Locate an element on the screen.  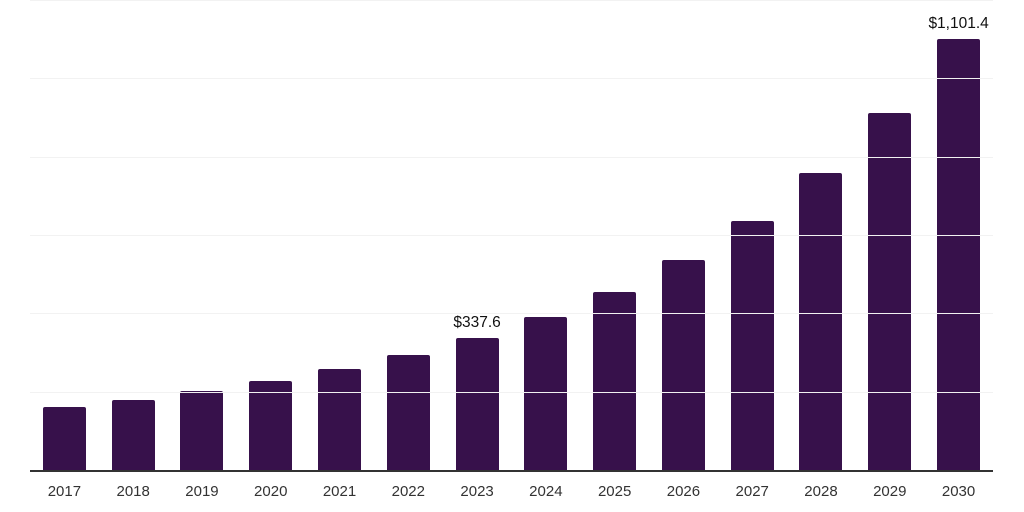
bar-2025 is located at coordinates (615, 381).